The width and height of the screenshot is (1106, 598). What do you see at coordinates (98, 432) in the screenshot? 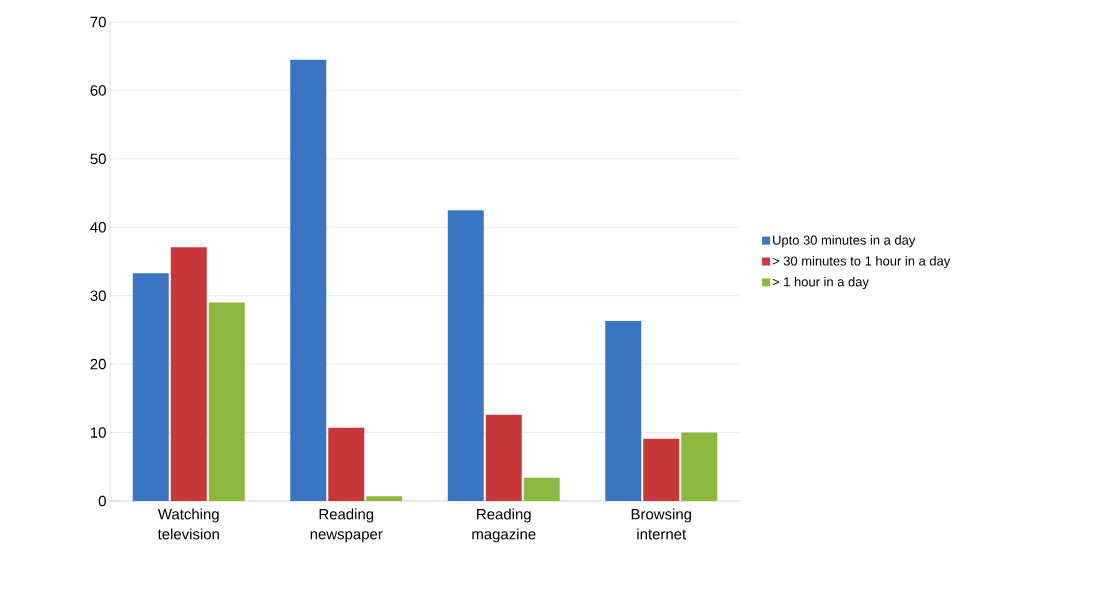
I see `y-tick-label: 10` at bounding box center [98, 432].